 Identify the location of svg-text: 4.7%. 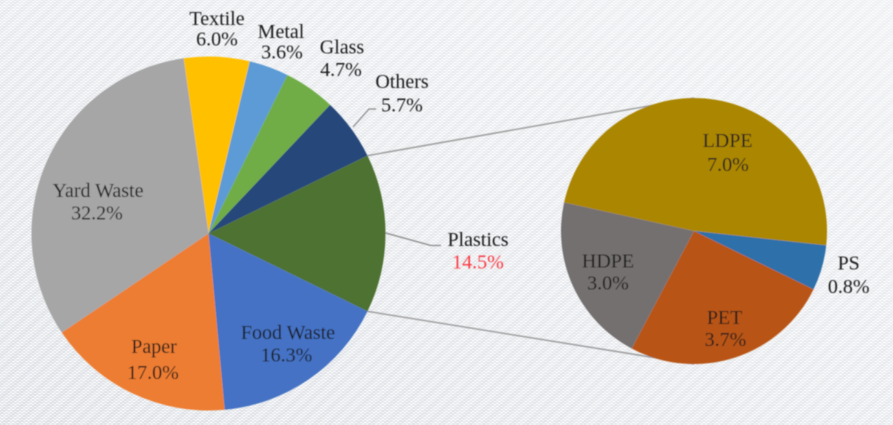
(341, 70).